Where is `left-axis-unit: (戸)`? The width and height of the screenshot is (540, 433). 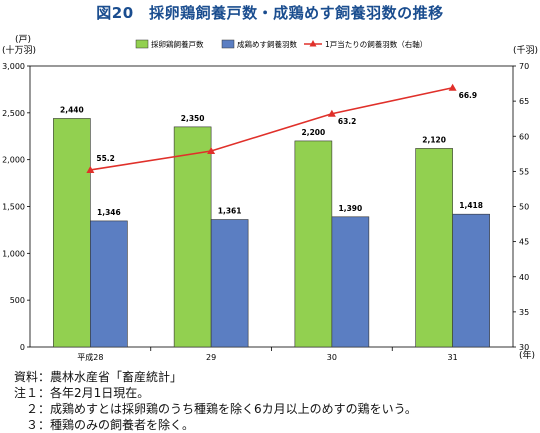 left-axis-unit: (戸) is located at coordinates (23, 39).